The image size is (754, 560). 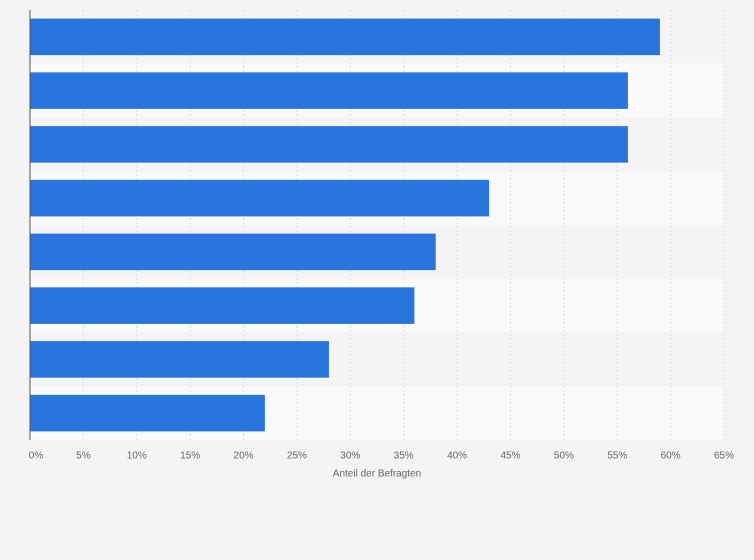 What do you see at coordinates (617, 456) in the screenshot?
I see `x-tick-label: 55%` at bounding box center [617, 456].